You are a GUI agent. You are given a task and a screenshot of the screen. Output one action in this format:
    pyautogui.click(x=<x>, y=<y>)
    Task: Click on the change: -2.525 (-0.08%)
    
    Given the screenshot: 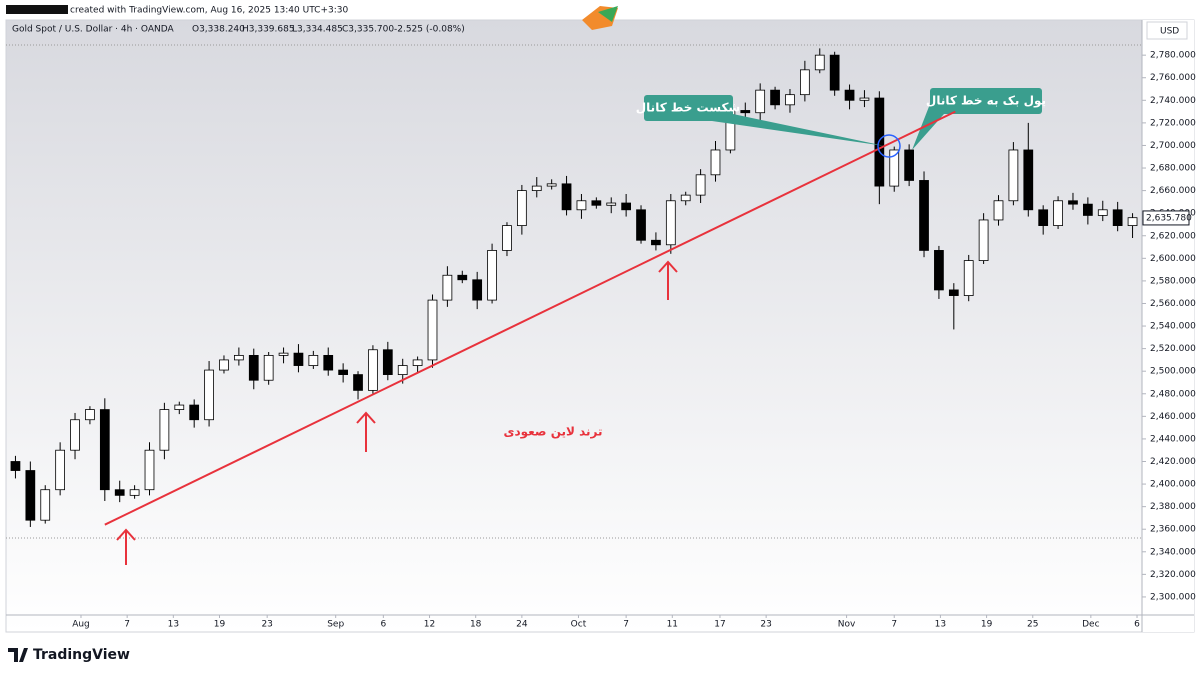 What is the action you would take?
    pyautogui.click(x=429, y=30)
    